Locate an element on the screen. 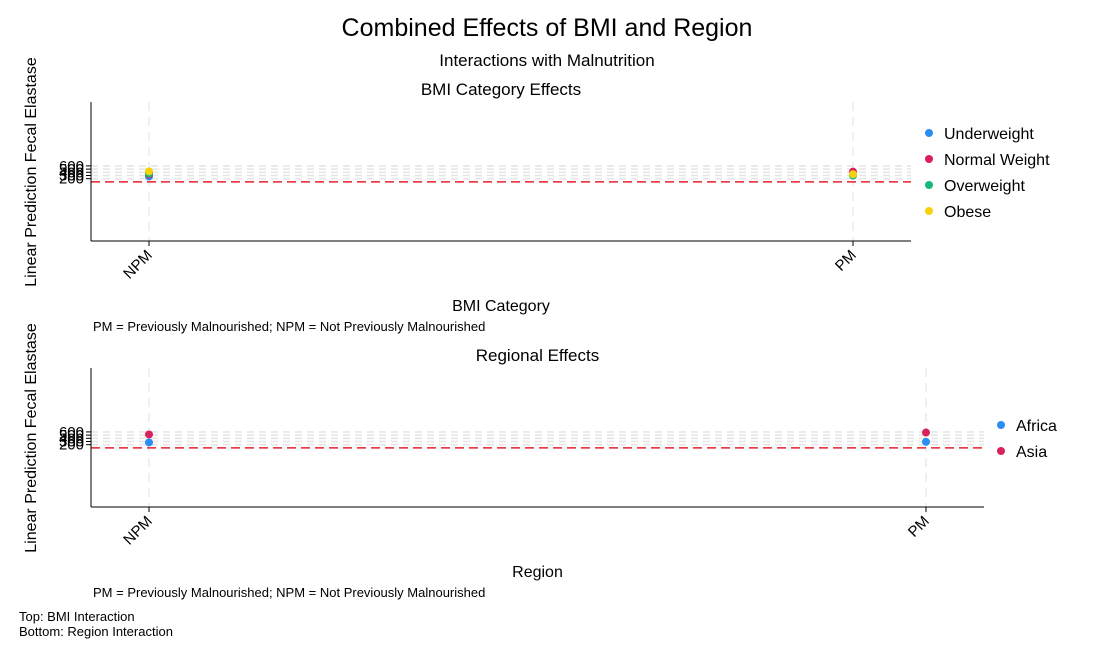  panel2-x-axis-label: Region is located at coordinates (537, 572).